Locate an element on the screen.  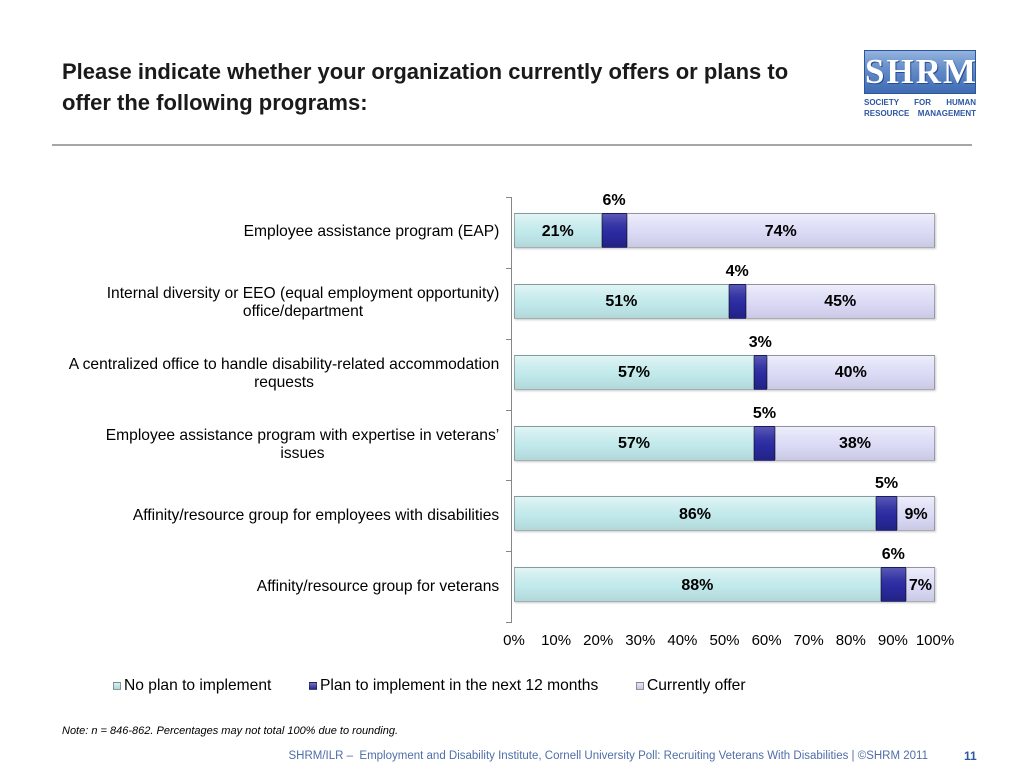
page-number: 11 is located at coordinates (970, 756).